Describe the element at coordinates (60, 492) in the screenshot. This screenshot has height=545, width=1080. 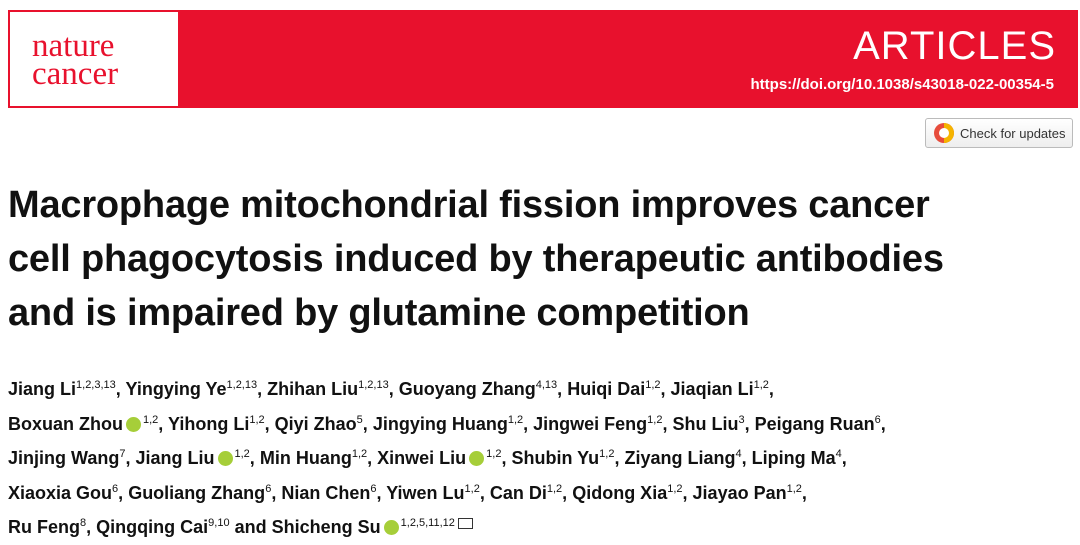
I see `author-name: Xiaoxia Gou` at that location.